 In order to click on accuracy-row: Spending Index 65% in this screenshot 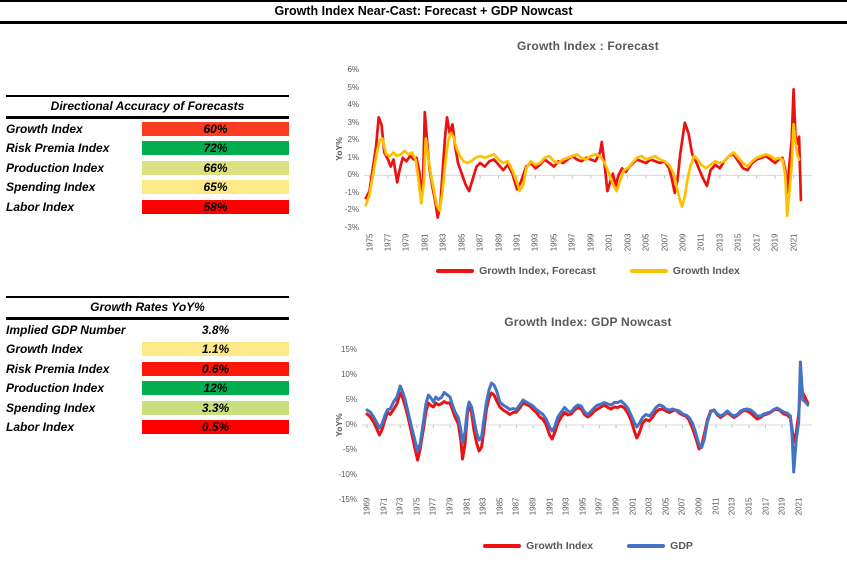, I will do `click(147, 188)`.